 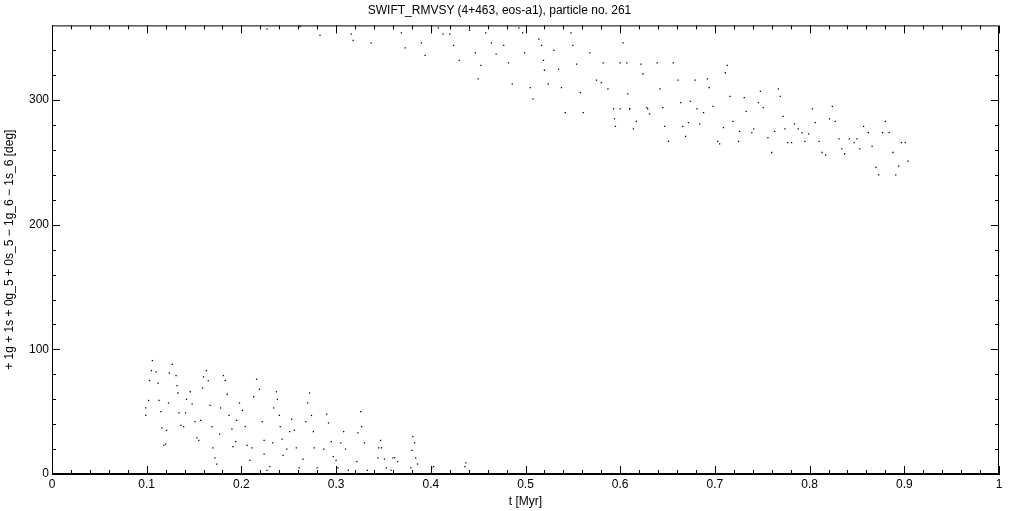 What do you see at coordinates (147, 483) in the screenshot?
I see `x-tick-label: 0.1` at bounding box center [147, 483].